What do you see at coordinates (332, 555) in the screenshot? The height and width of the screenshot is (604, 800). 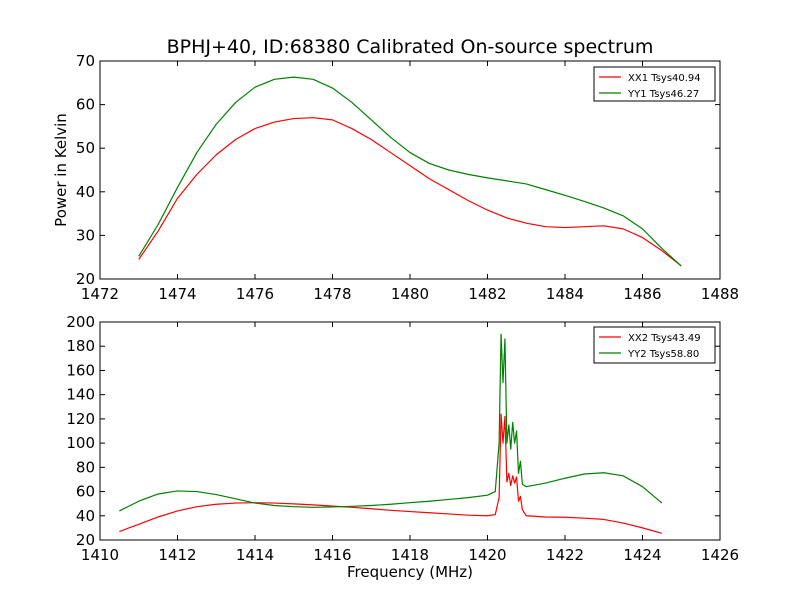 I see `x-tick-label: 1416` at bounding box center [332, 555].